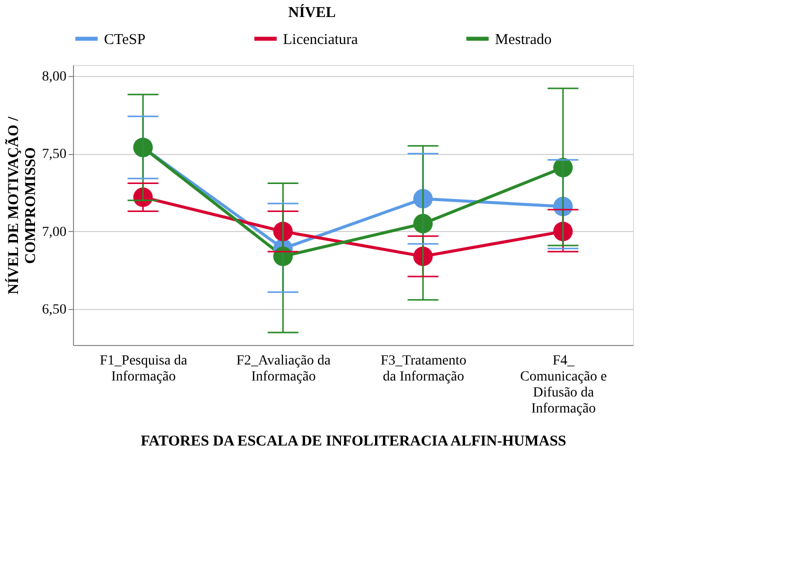 The height and width of the screenshot is (561, 794). I want to click on y-tick-label: 6,50, so click(54, 310).